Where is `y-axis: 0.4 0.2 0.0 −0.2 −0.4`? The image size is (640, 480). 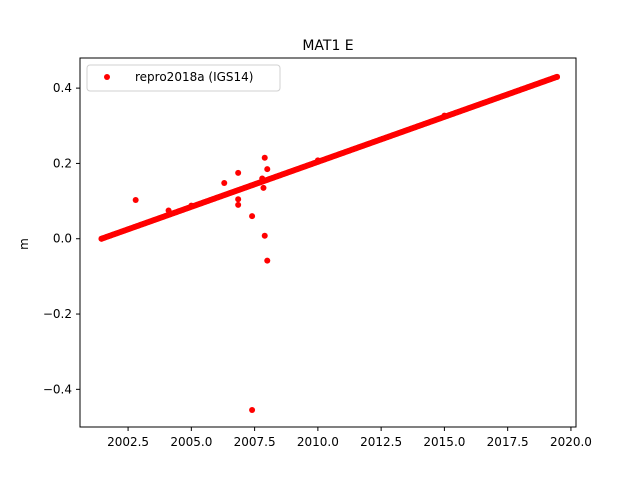 y-axis: 0.4 0.2 0.0 −0.2 −0.4 is located at coordinates (61, 238).